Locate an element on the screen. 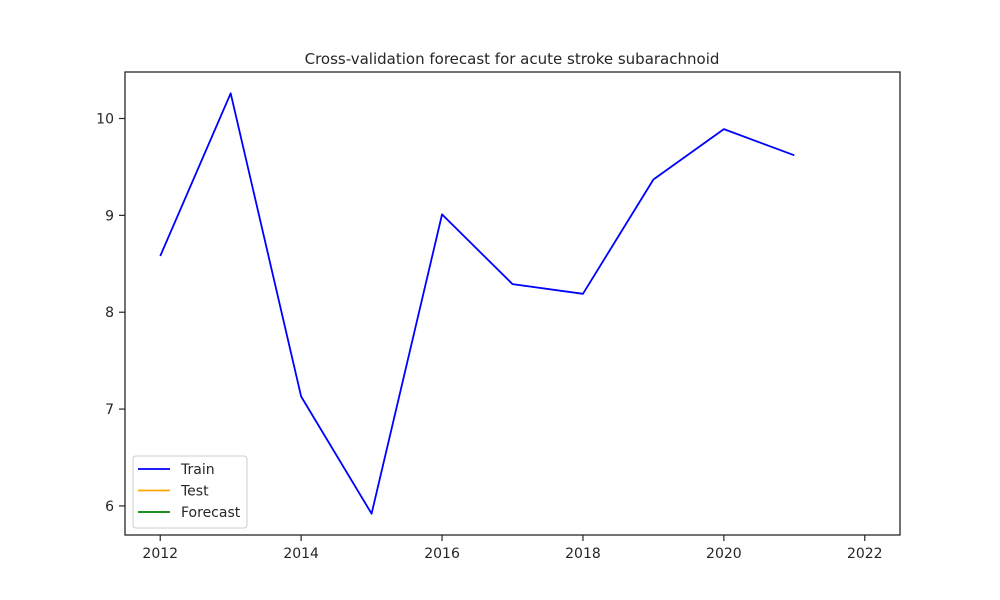  x-tick-label: 2020 is located at coordinates (724, 554).